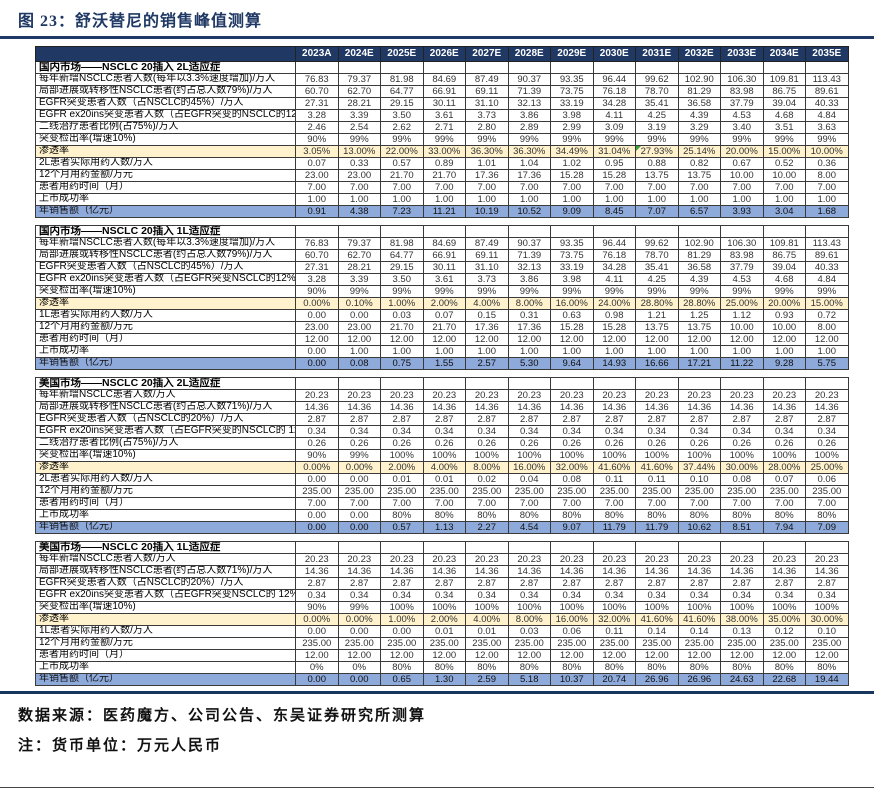  I want to click on value-cell: 31.10, so click(487, 268).